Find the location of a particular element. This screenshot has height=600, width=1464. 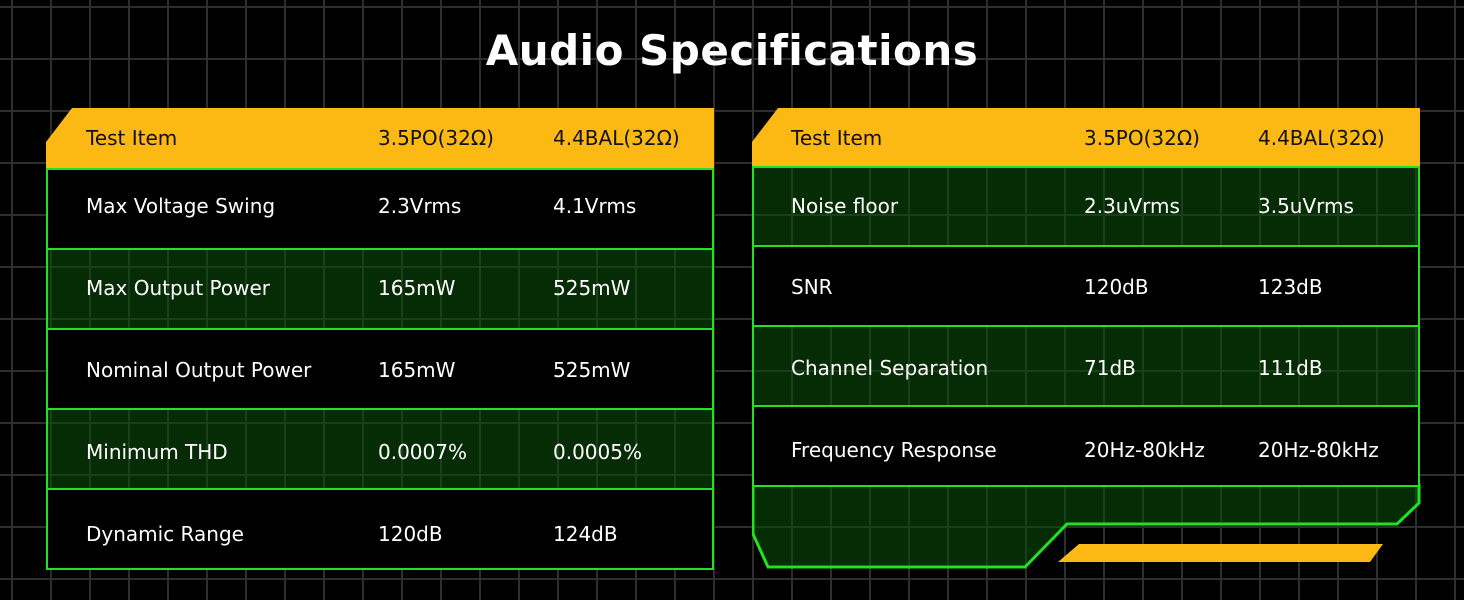

row-label: SNR is located at coordinates (812, 287).